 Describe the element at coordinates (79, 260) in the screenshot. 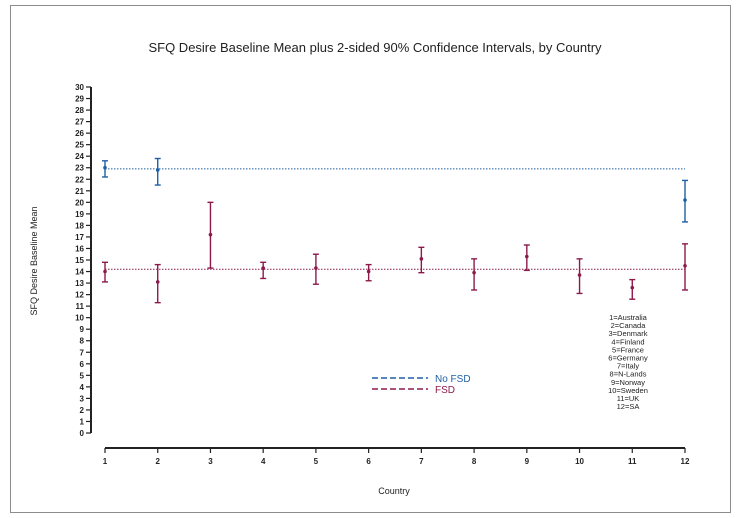

I see `y-tick-label: 15` at that location.